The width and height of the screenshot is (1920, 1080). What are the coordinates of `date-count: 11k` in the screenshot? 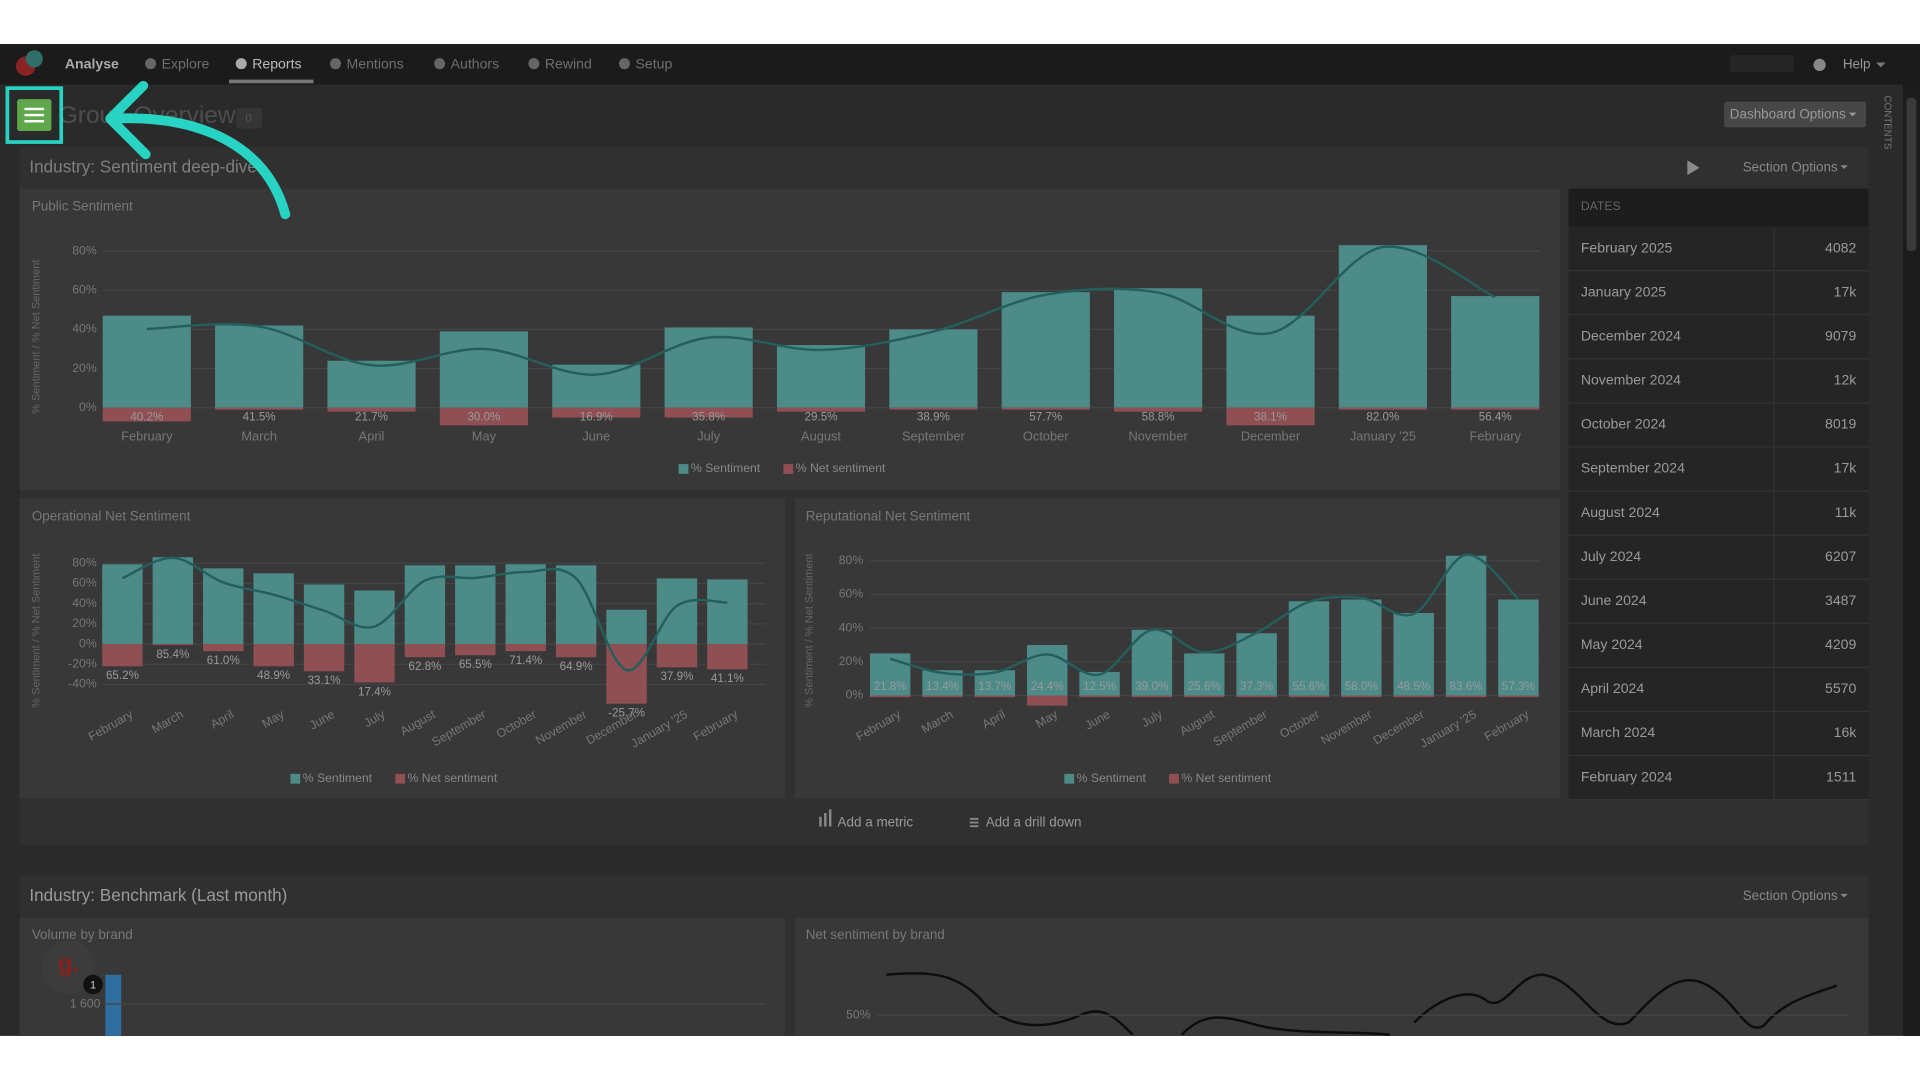 It's located at (1846, 512).